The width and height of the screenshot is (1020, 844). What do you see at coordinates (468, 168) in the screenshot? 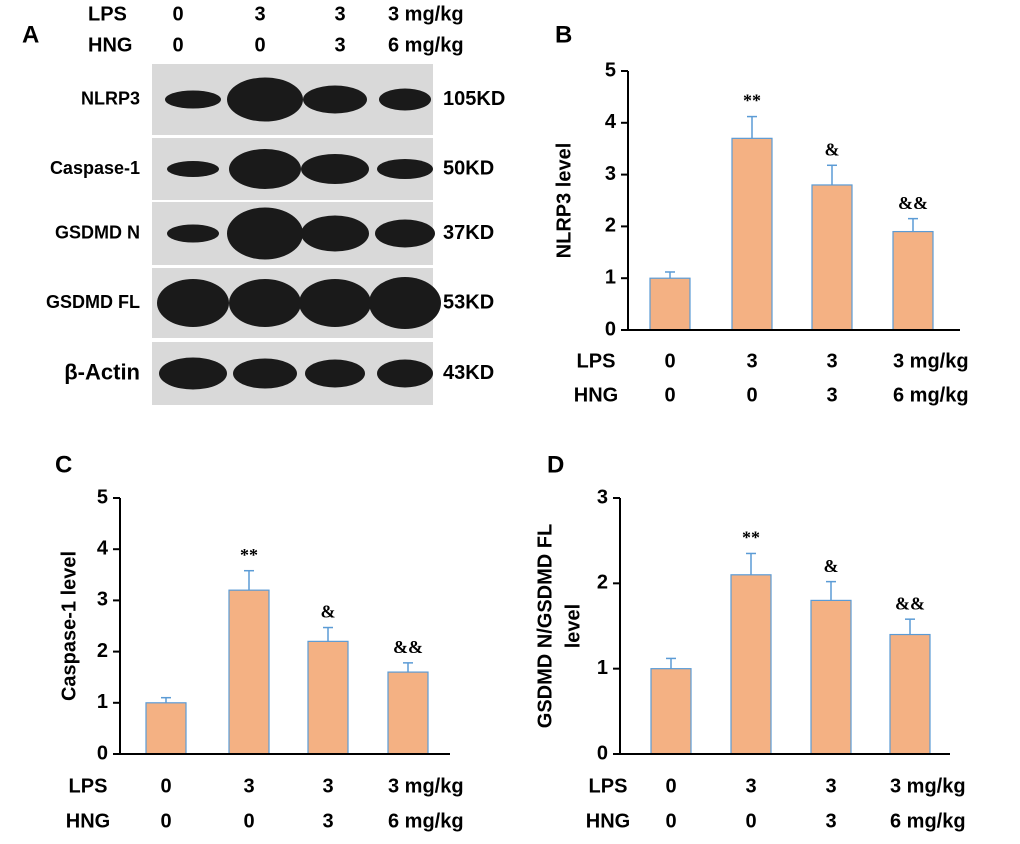
I see `band-size: 50KD` at bounding box center [468, 168].